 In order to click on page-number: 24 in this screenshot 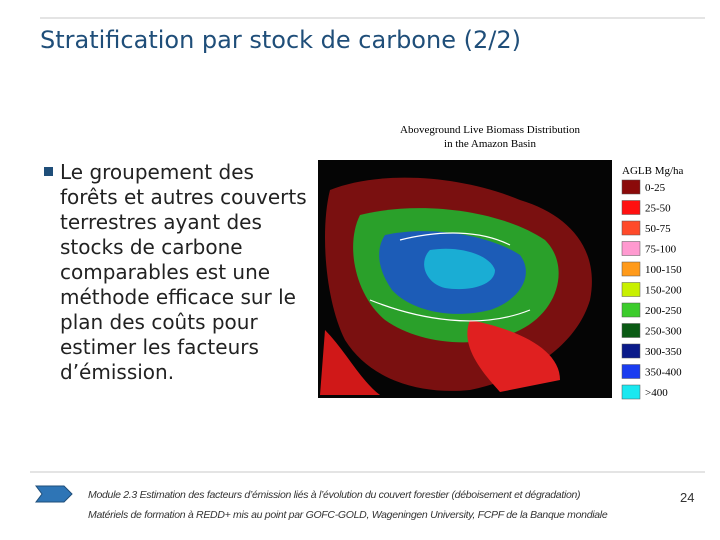, I will do `click(687, 497)`.